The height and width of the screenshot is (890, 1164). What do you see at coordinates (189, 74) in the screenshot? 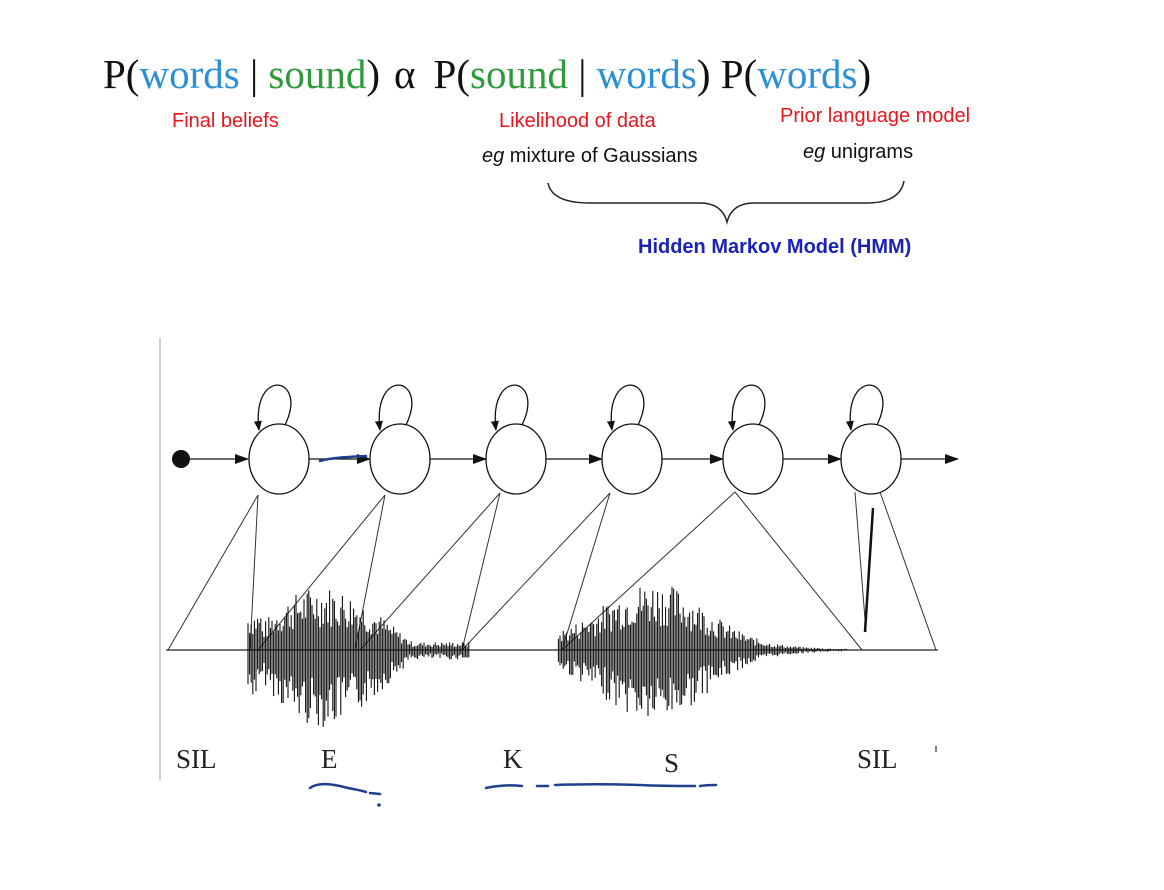
I see `formula-words-1: words` at bounding box center [189, 74].